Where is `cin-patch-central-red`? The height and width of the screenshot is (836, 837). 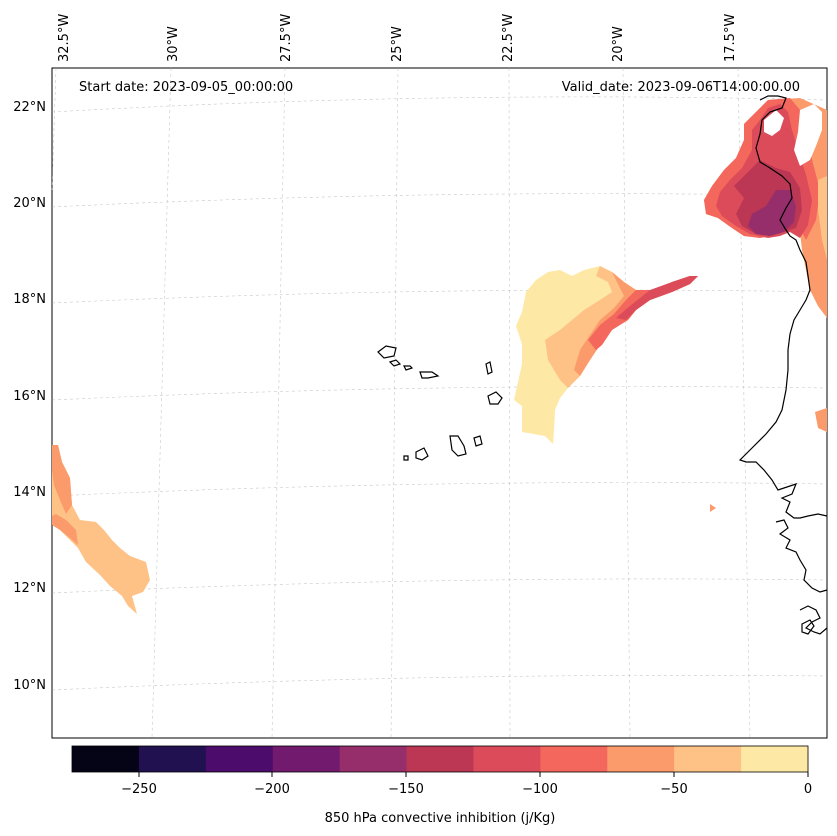
cin-patch-central-red is located at coordinates (657, 298).